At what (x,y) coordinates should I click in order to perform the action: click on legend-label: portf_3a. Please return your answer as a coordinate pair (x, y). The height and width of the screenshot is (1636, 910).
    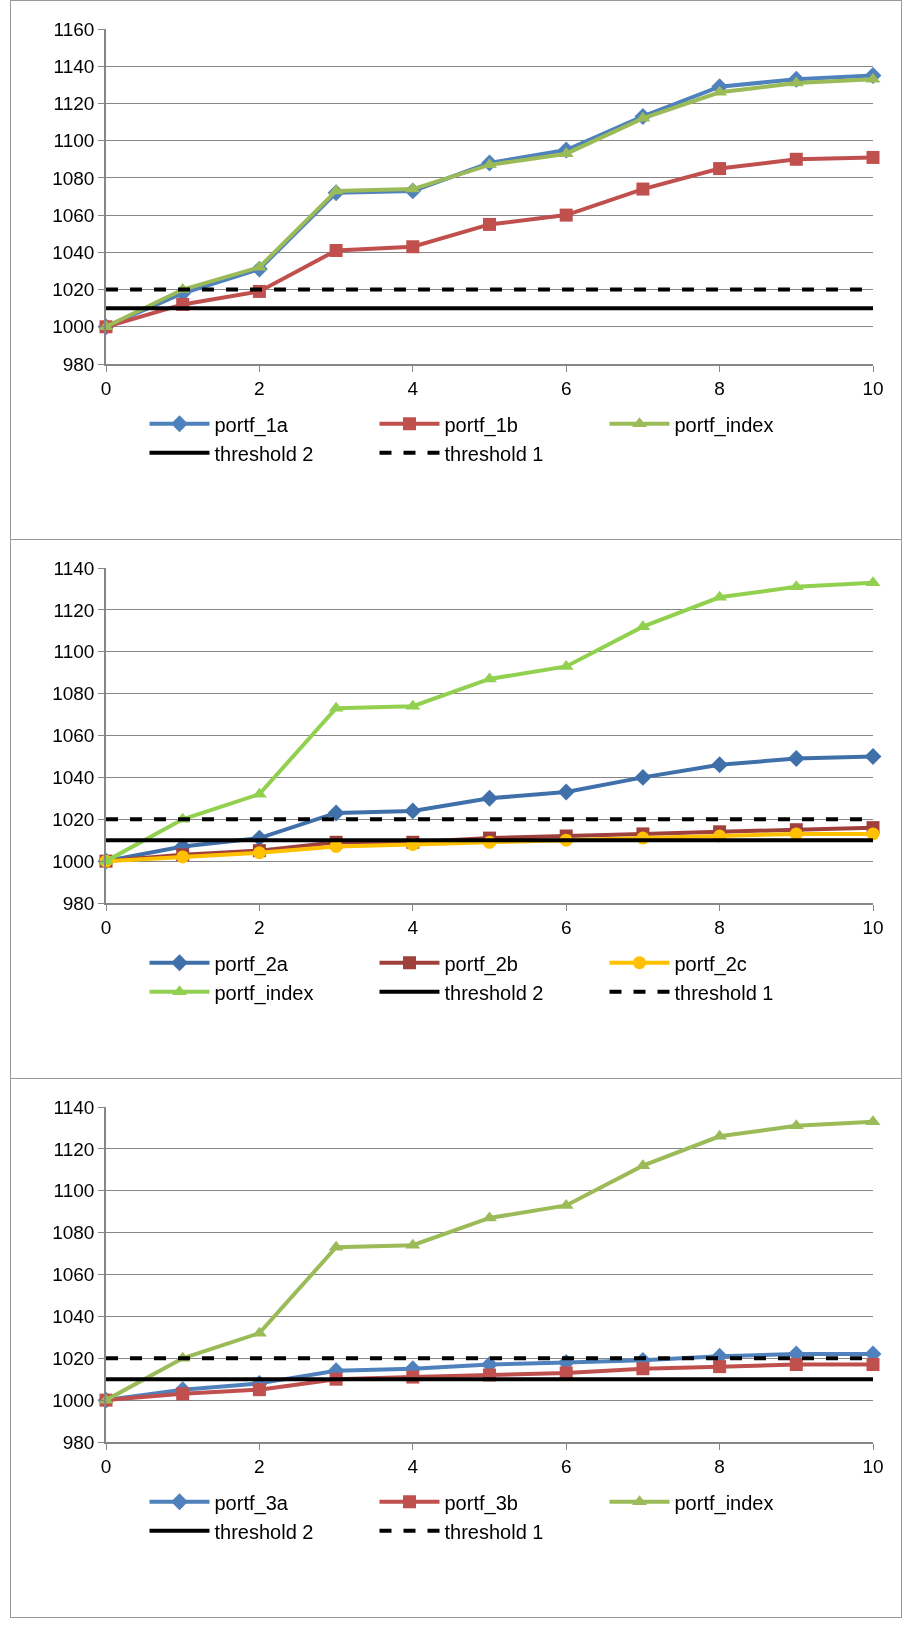
    Looking at the image, I should click on (251, 1503).